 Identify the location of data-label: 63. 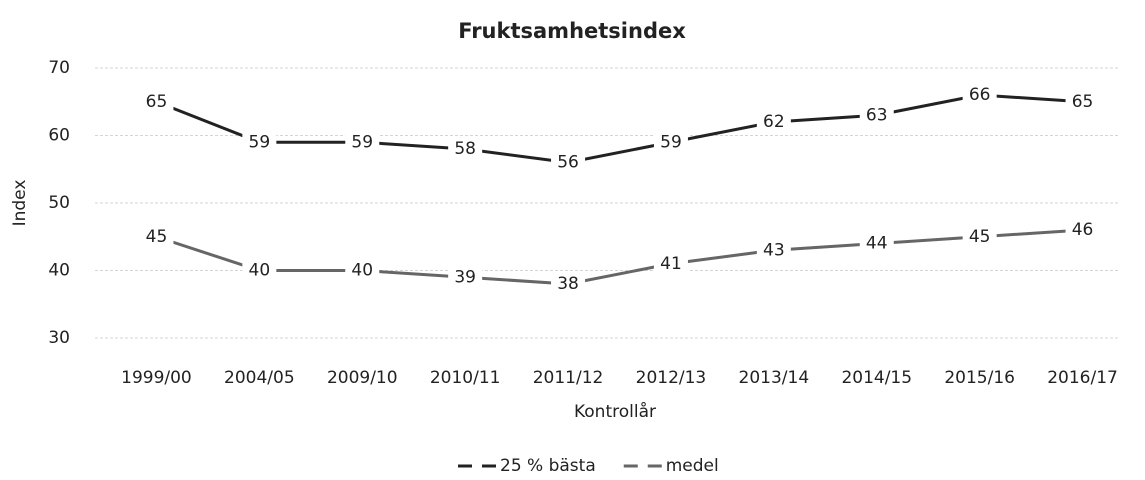
(877, 115).